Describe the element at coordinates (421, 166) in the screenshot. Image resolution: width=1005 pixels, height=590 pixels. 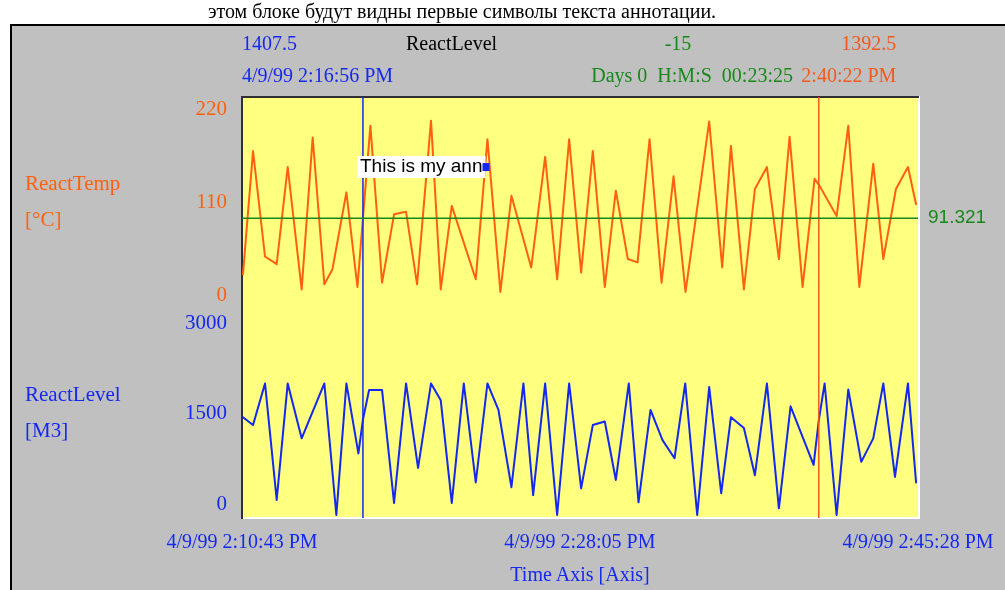
I see `annotation: This is my ann` at that location.